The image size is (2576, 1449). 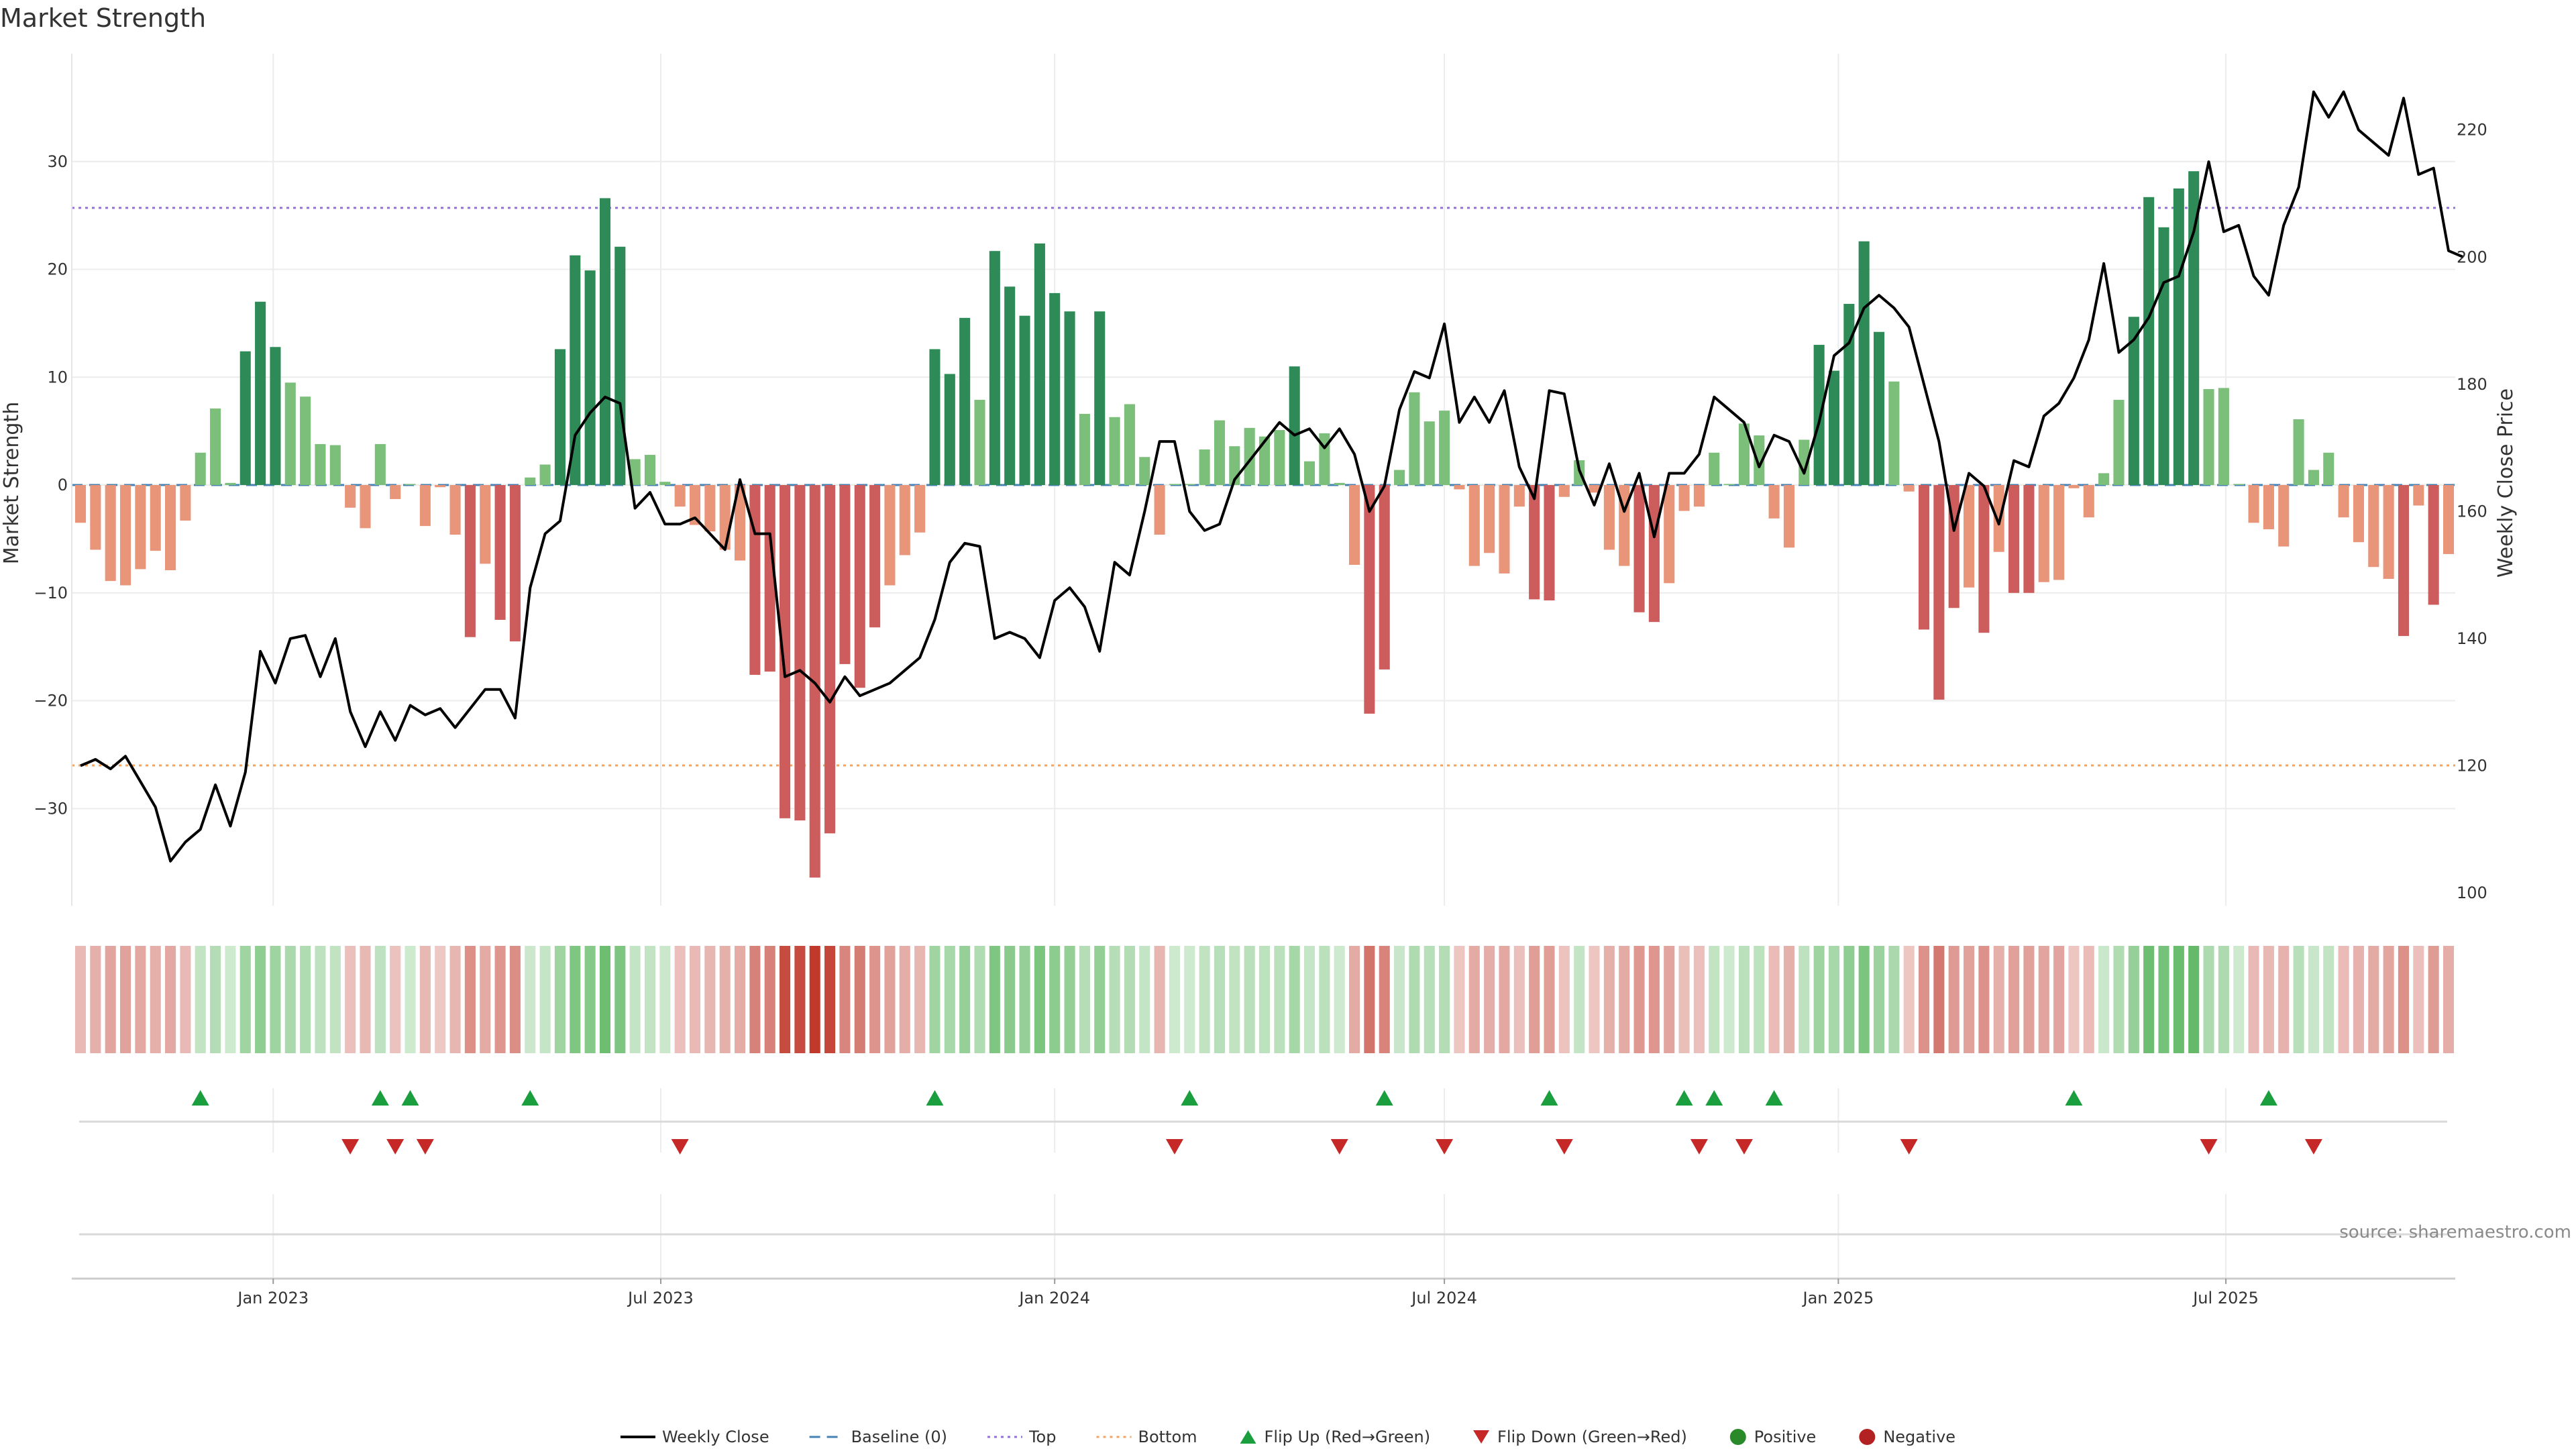 I want to click on strength-heatmap-strip, so click(x=1264, y=999).